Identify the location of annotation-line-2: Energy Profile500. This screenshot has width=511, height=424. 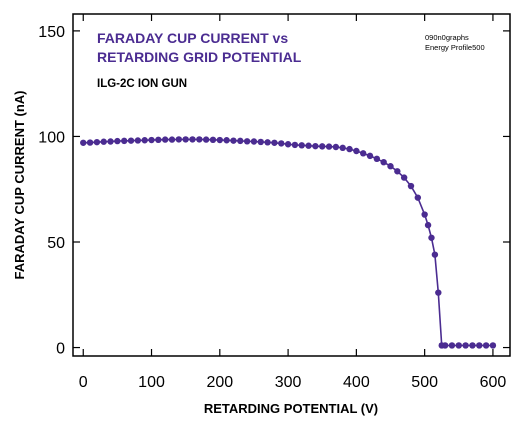
(455, 47).